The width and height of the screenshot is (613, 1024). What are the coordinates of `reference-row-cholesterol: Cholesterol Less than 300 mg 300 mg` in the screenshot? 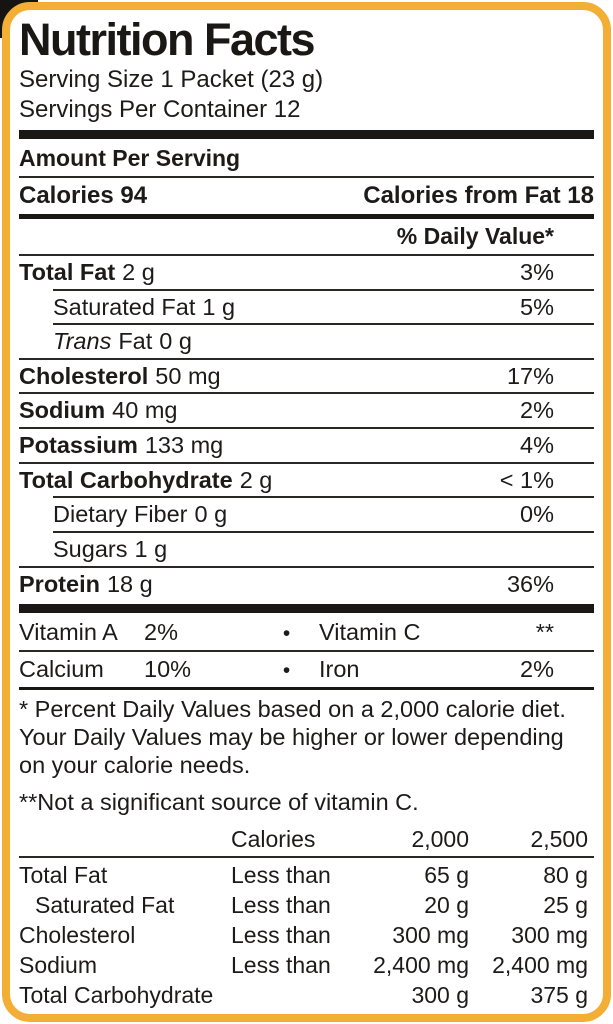 It's located at (303, 934).